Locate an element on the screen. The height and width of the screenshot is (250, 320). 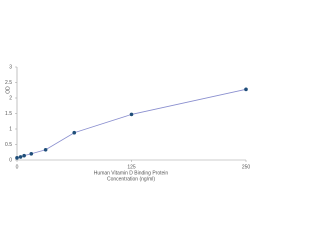
y-tick-label: 0.5 is located at coordinates (8, 145).